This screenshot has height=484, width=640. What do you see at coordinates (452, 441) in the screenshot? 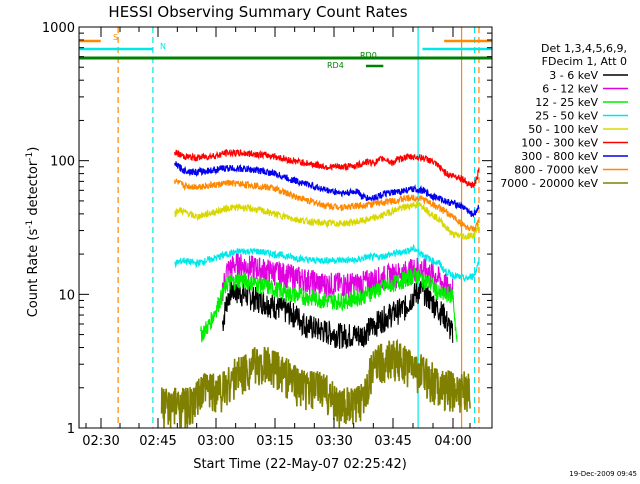
I see `x-tick-label: 04:00` at bounding box center [452, 441].